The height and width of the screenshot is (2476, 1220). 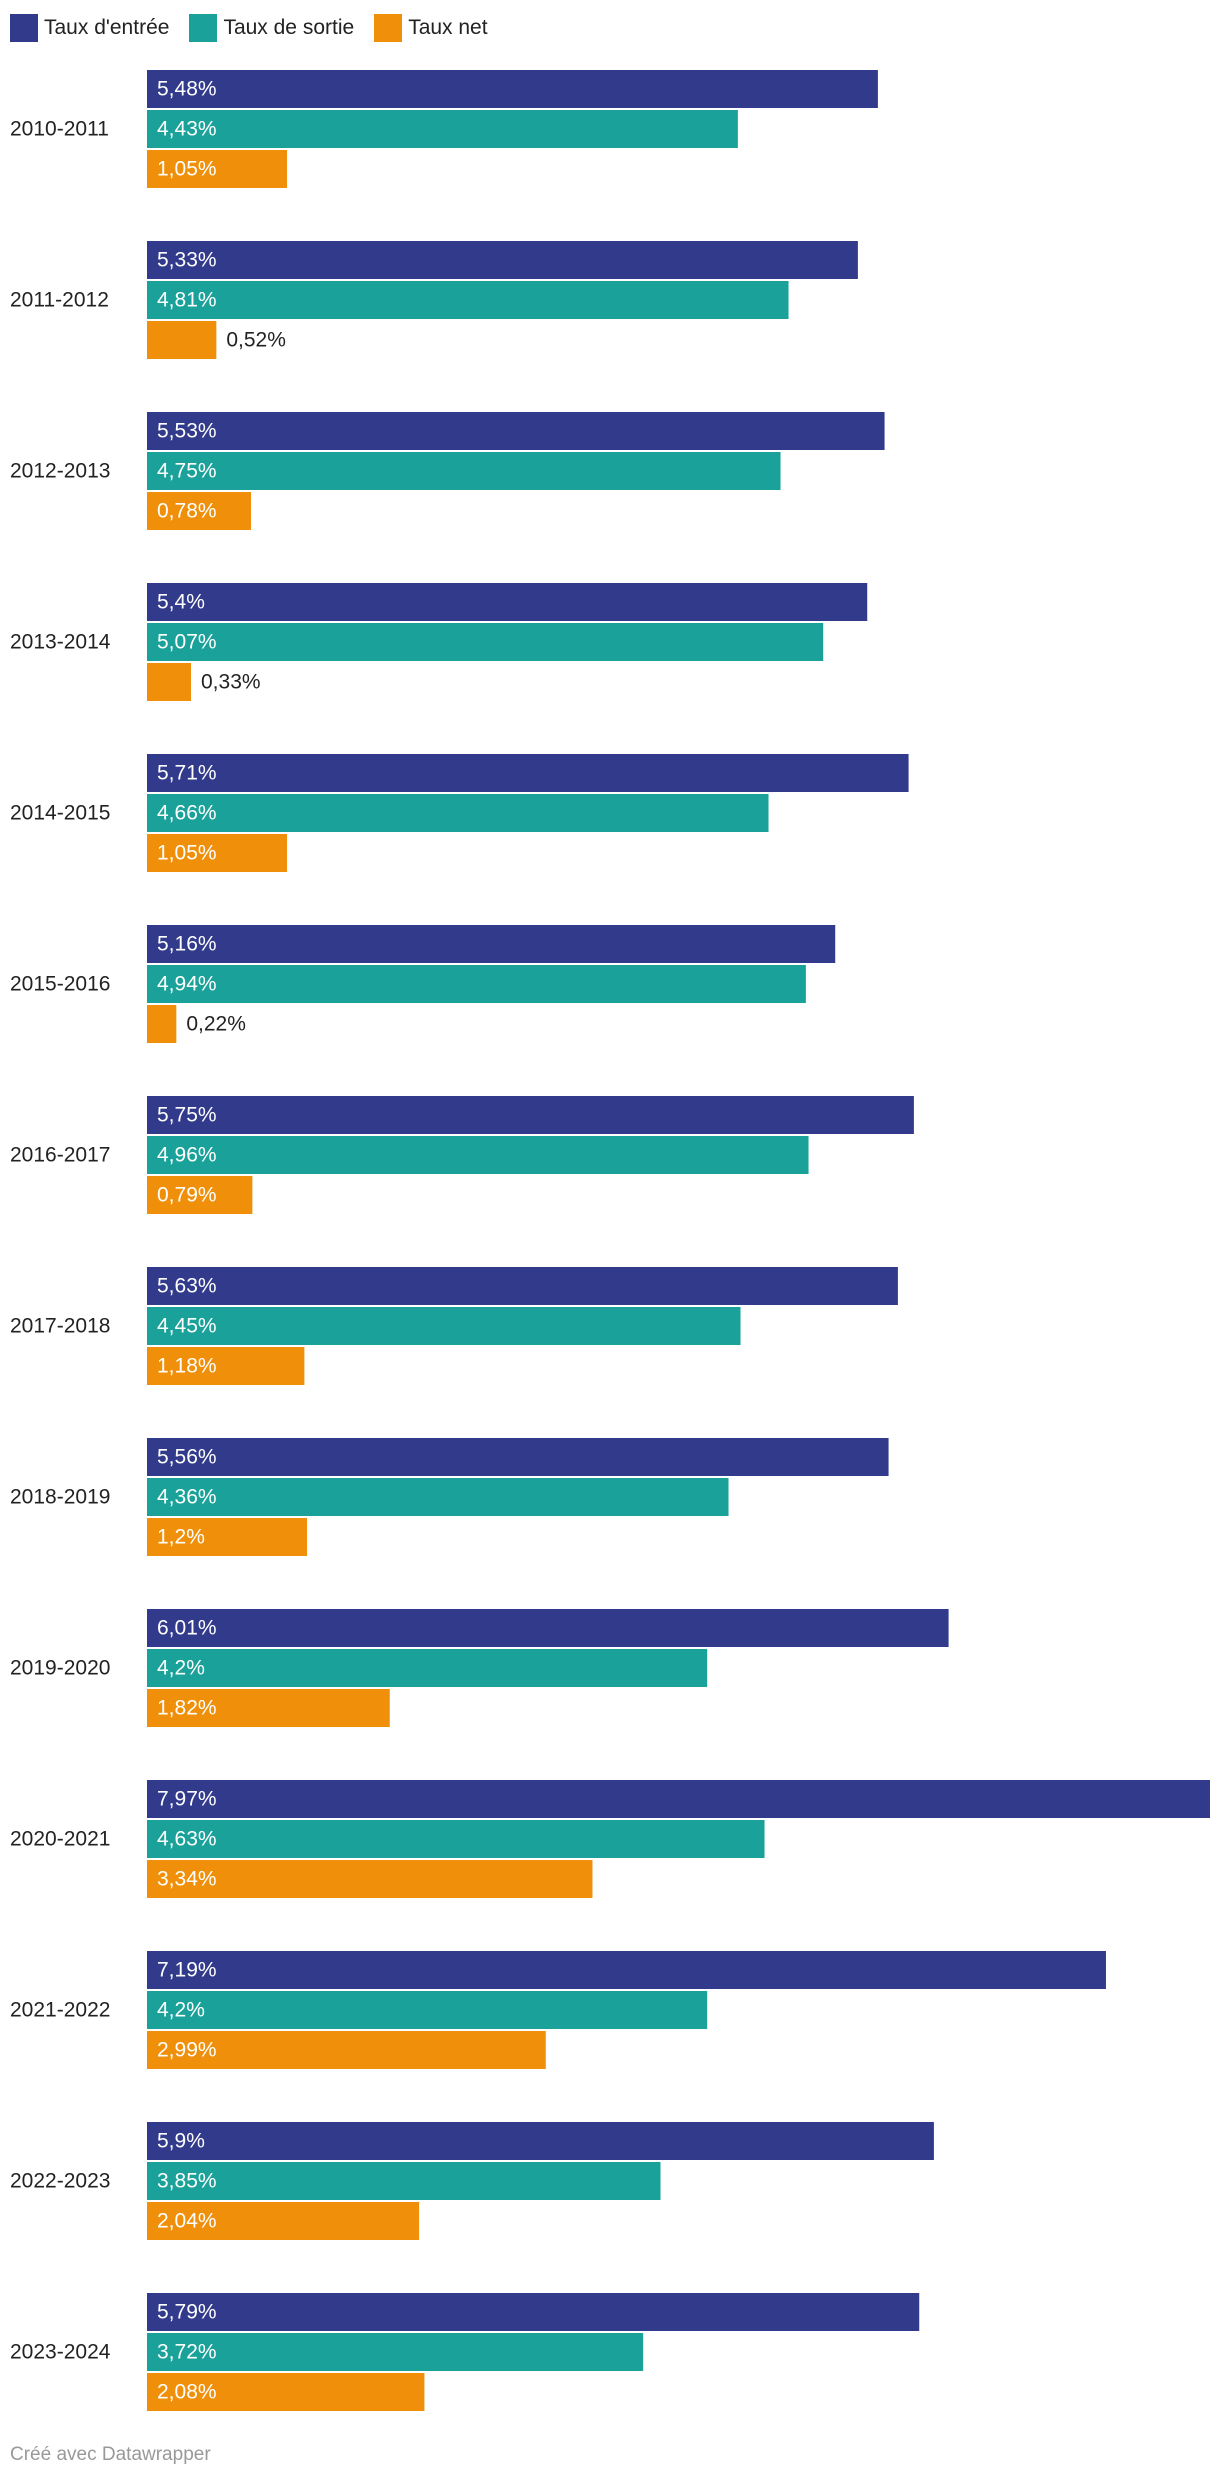 What do you see at coordinates (187, 300) in the screenshot?
I see `bar-value-label: 4,81%` at bounding box center [187, 300].